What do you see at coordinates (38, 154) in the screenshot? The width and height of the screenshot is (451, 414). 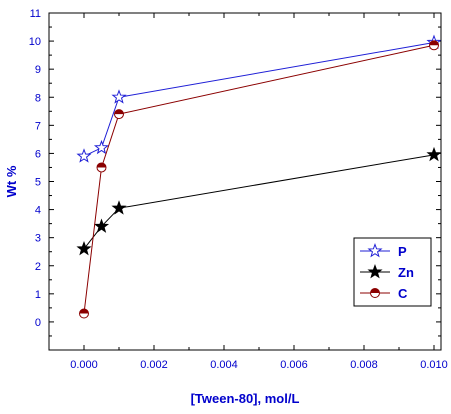 I see `y-tick-label: 6` at bounding box center [38, 154].